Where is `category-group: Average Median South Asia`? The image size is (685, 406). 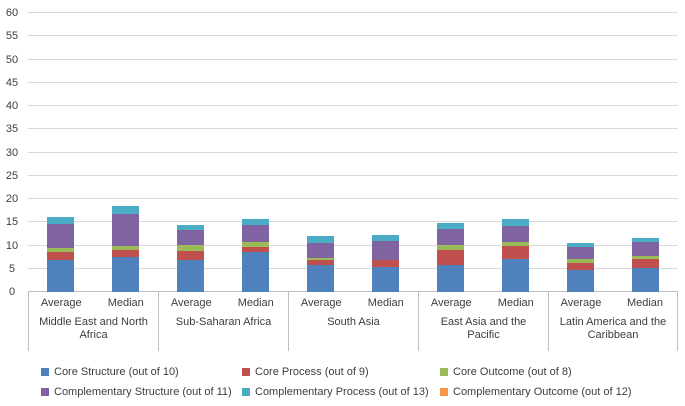 category-group: Average Median South Asia is located at coordinates (353, 321).